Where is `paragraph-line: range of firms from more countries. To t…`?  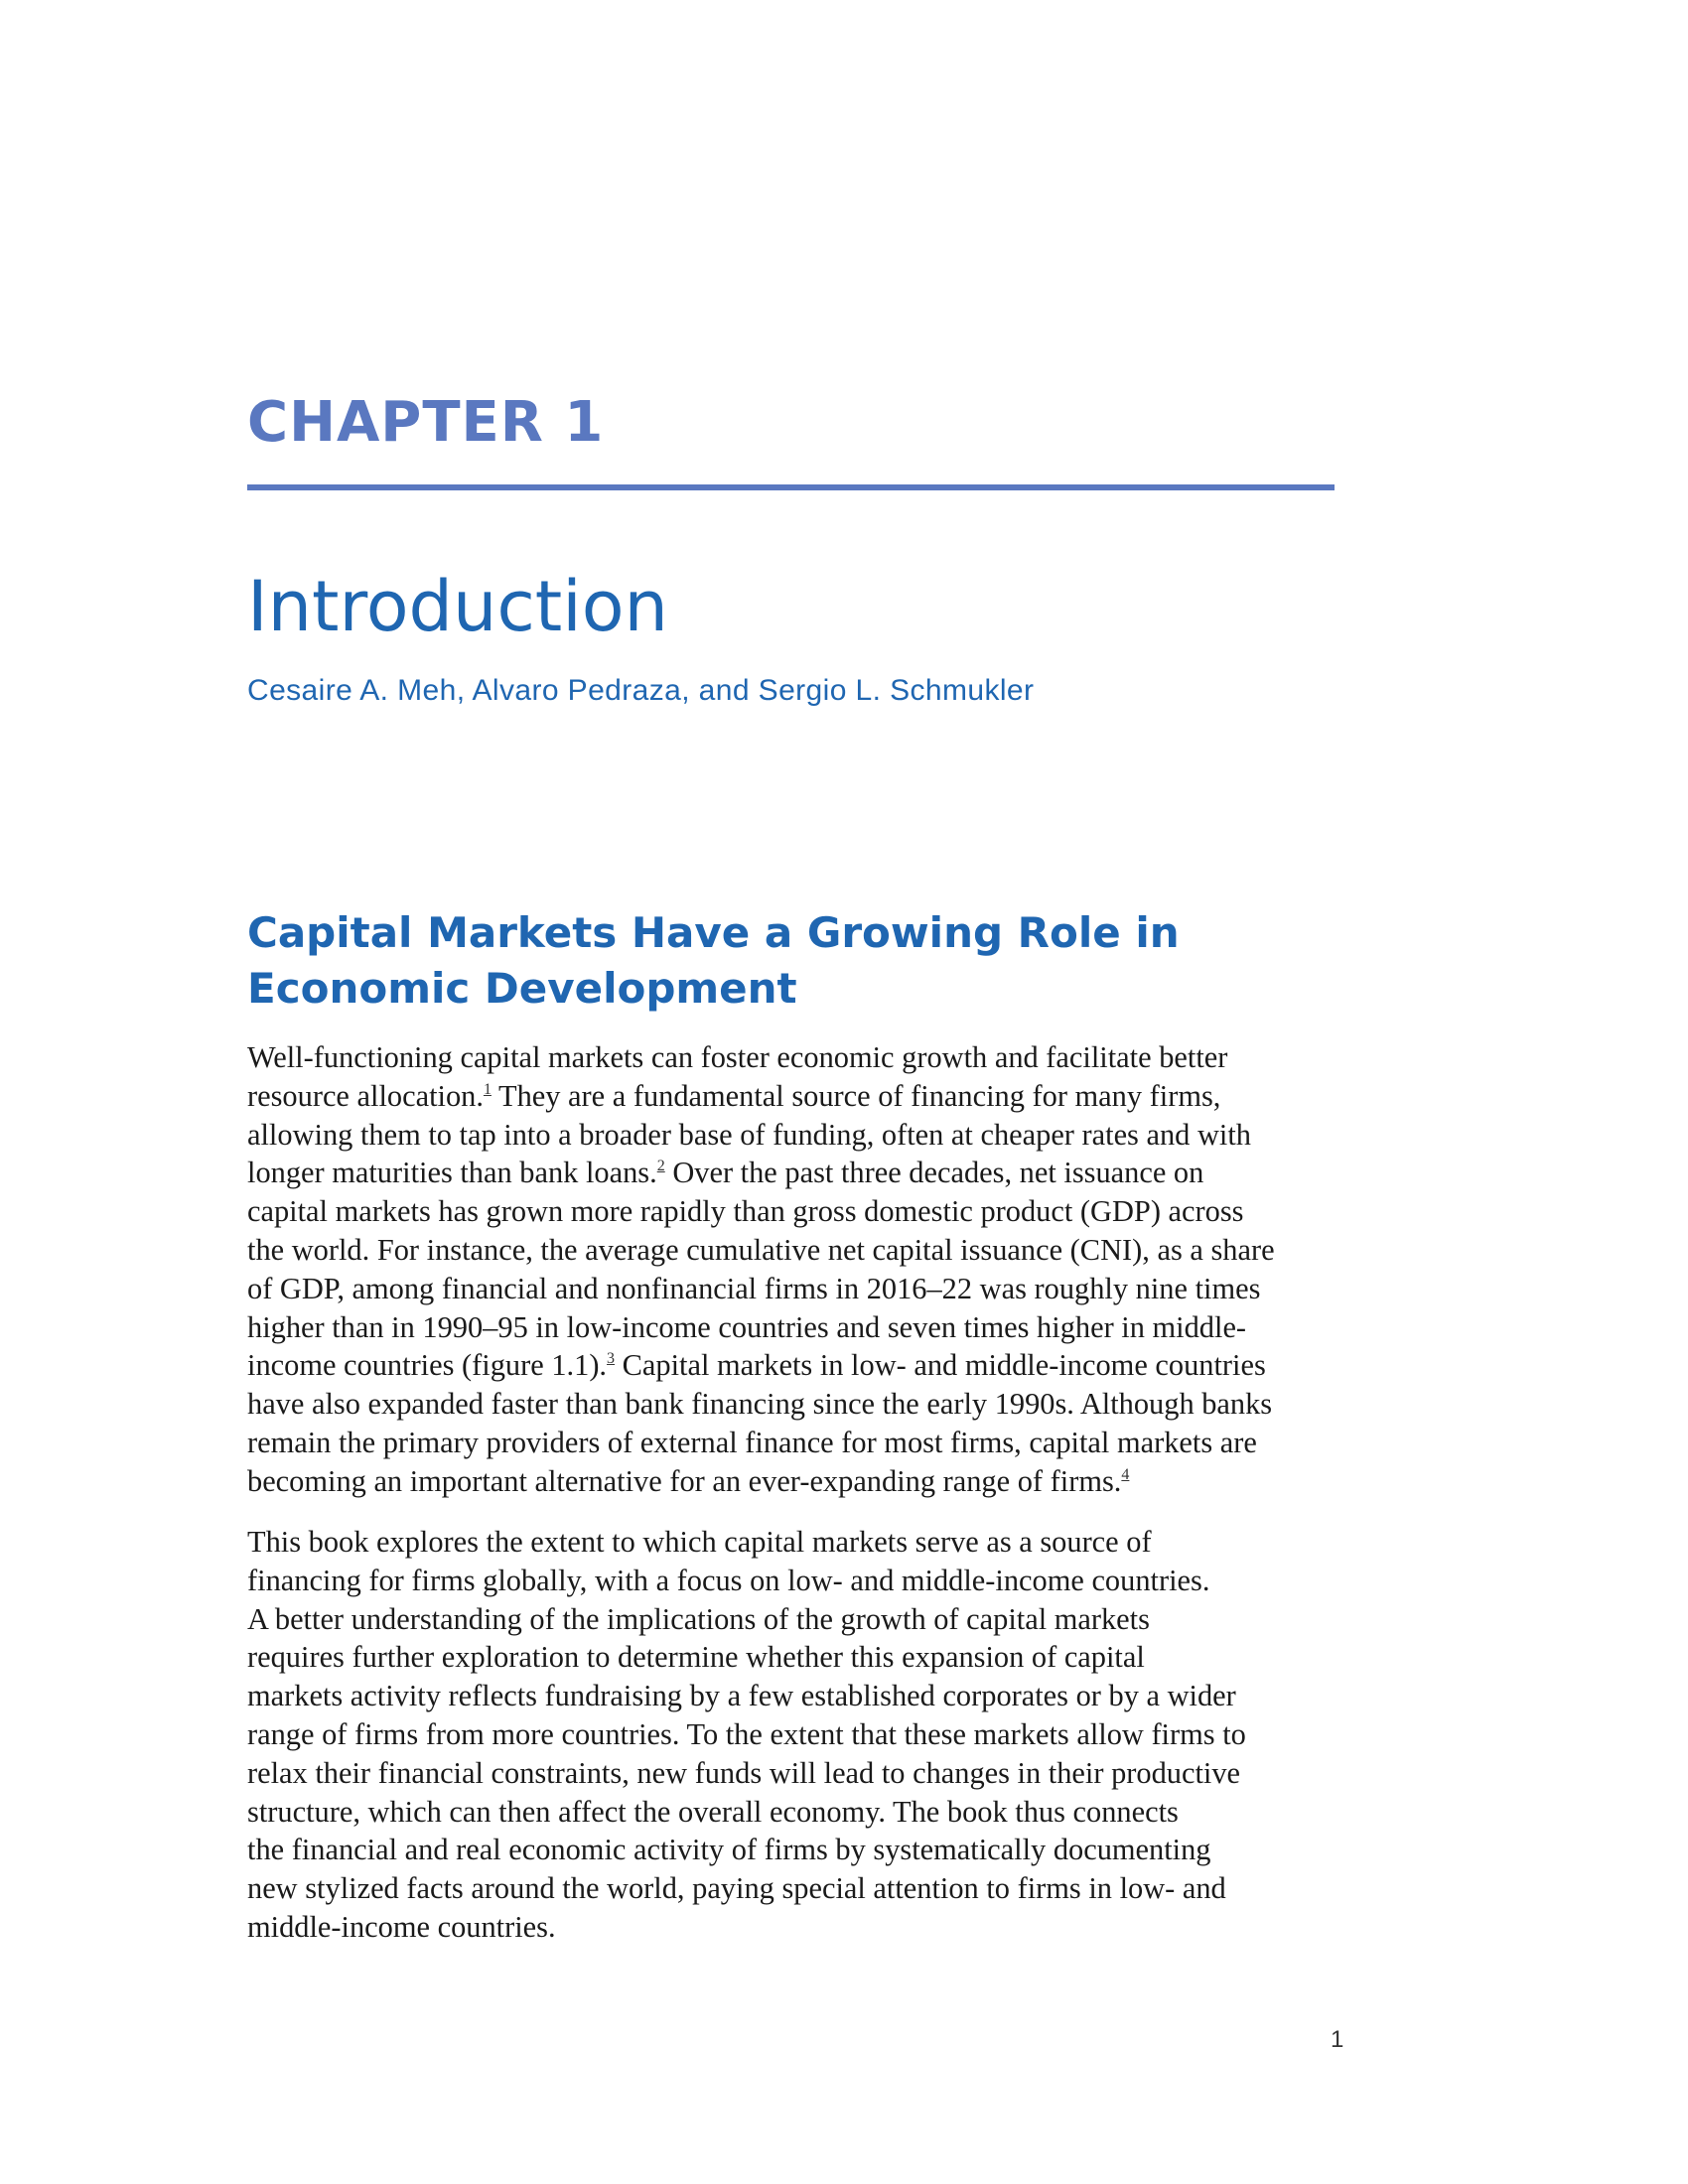
paragraph-line: range of firms from more countries. To t… is located at coordinates (746, 1733).